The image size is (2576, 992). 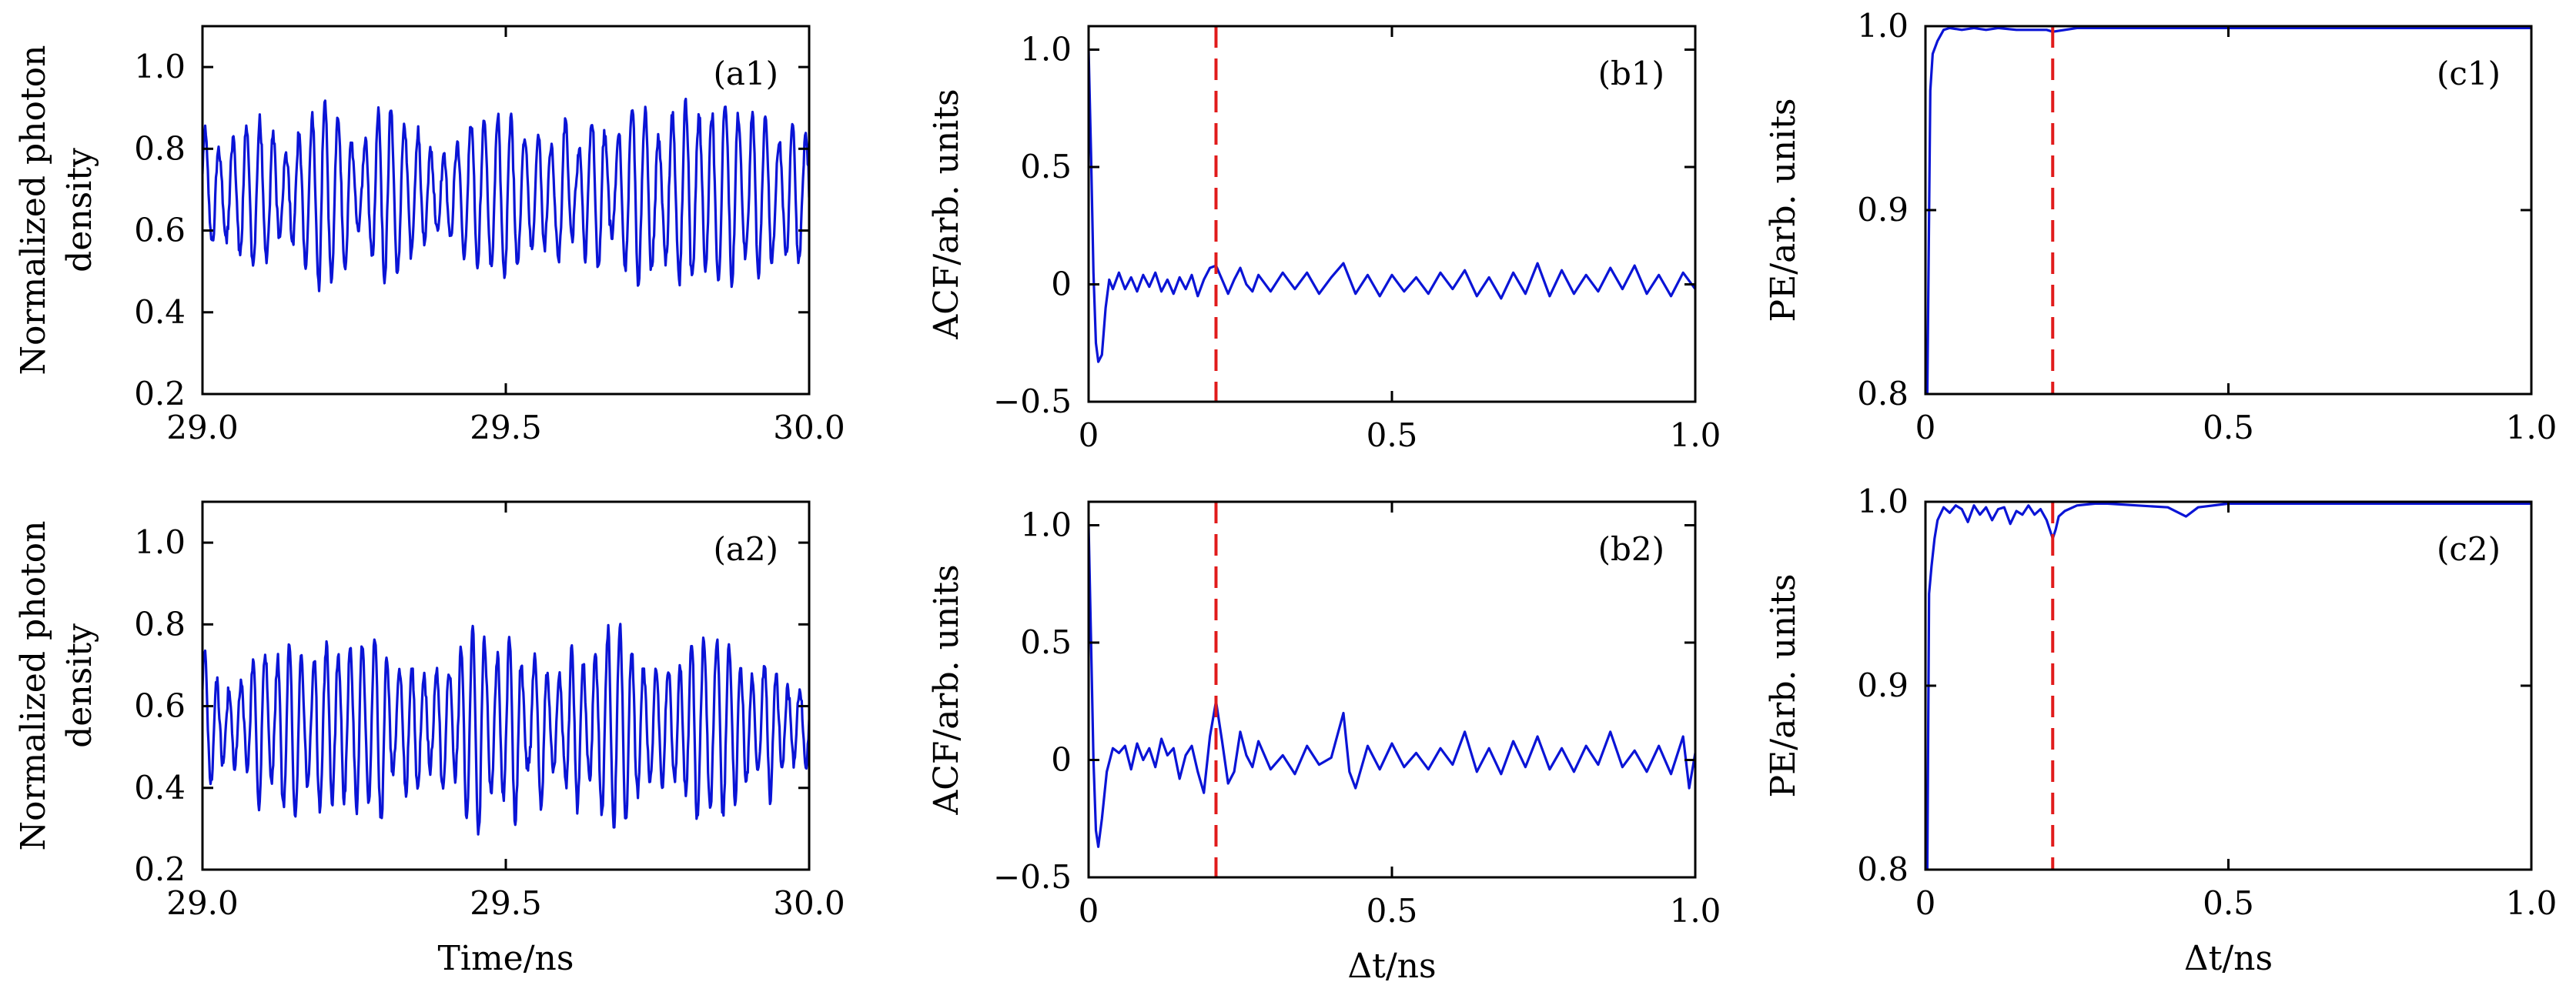 I want to click on panel-label: (c2), so click(x=2469, y=549).